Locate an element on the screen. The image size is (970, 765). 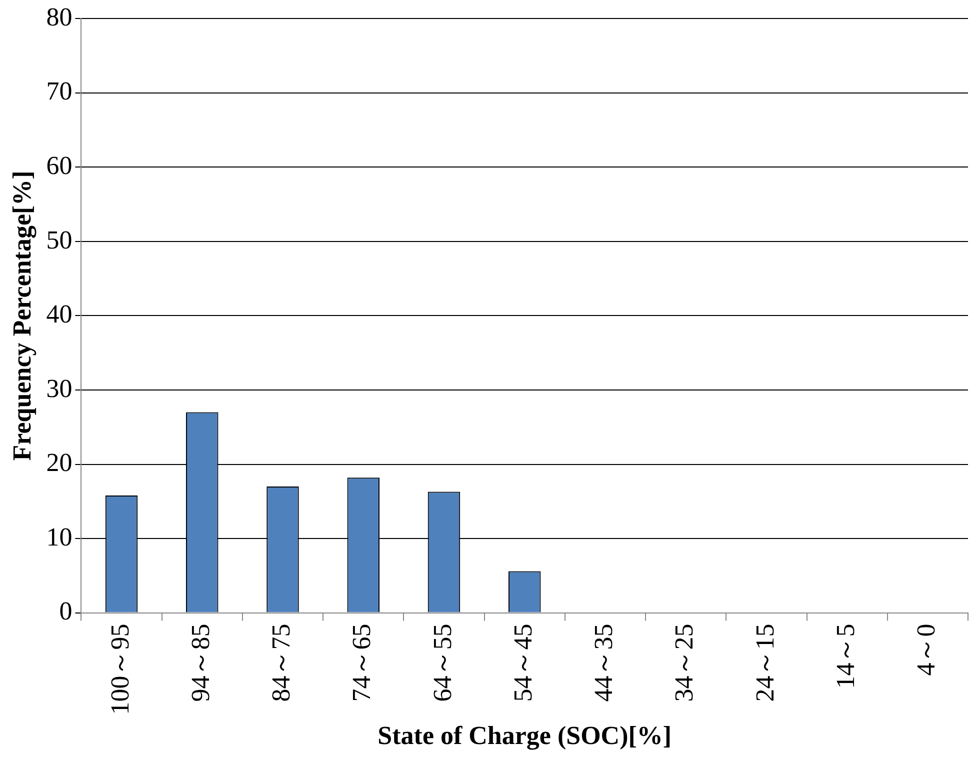
y-axis-title: Frequency Percentage[%] is located at coordinates (21, 315).